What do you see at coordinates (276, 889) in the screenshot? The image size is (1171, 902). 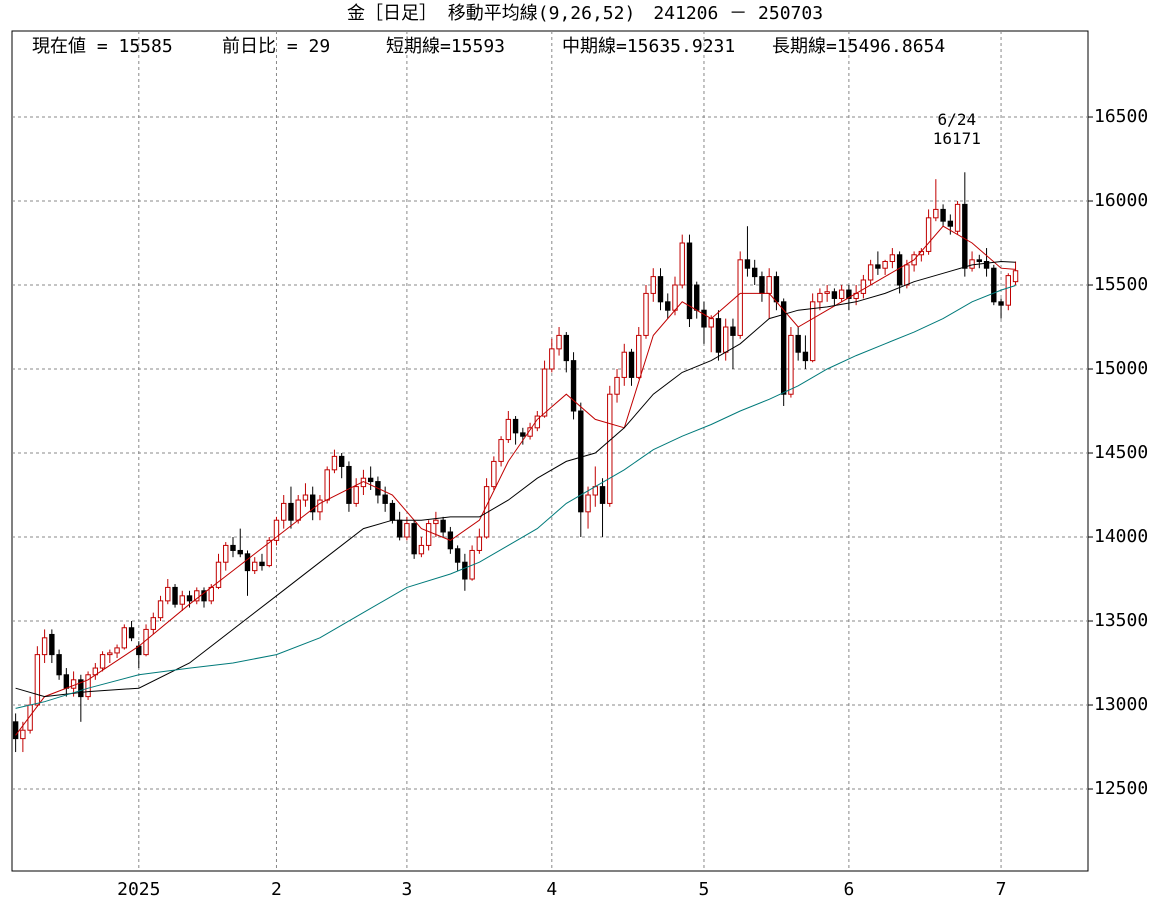 I see `x-tick-label: 2` at bounding box center [276, 889].